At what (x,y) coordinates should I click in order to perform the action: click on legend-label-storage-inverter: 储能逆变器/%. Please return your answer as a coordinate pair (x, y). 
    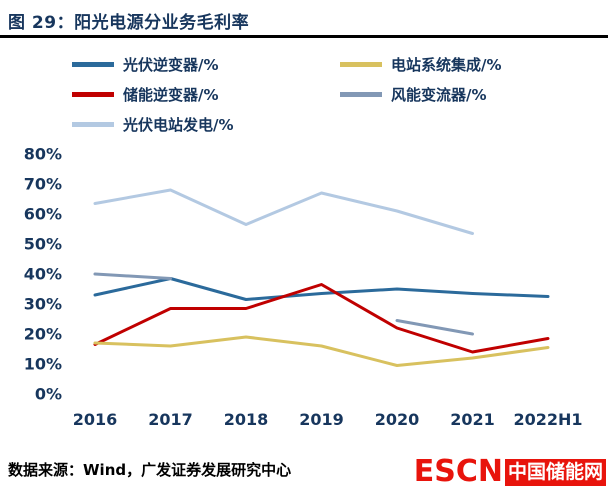
    Looking at the image, I should click on (171, 95).